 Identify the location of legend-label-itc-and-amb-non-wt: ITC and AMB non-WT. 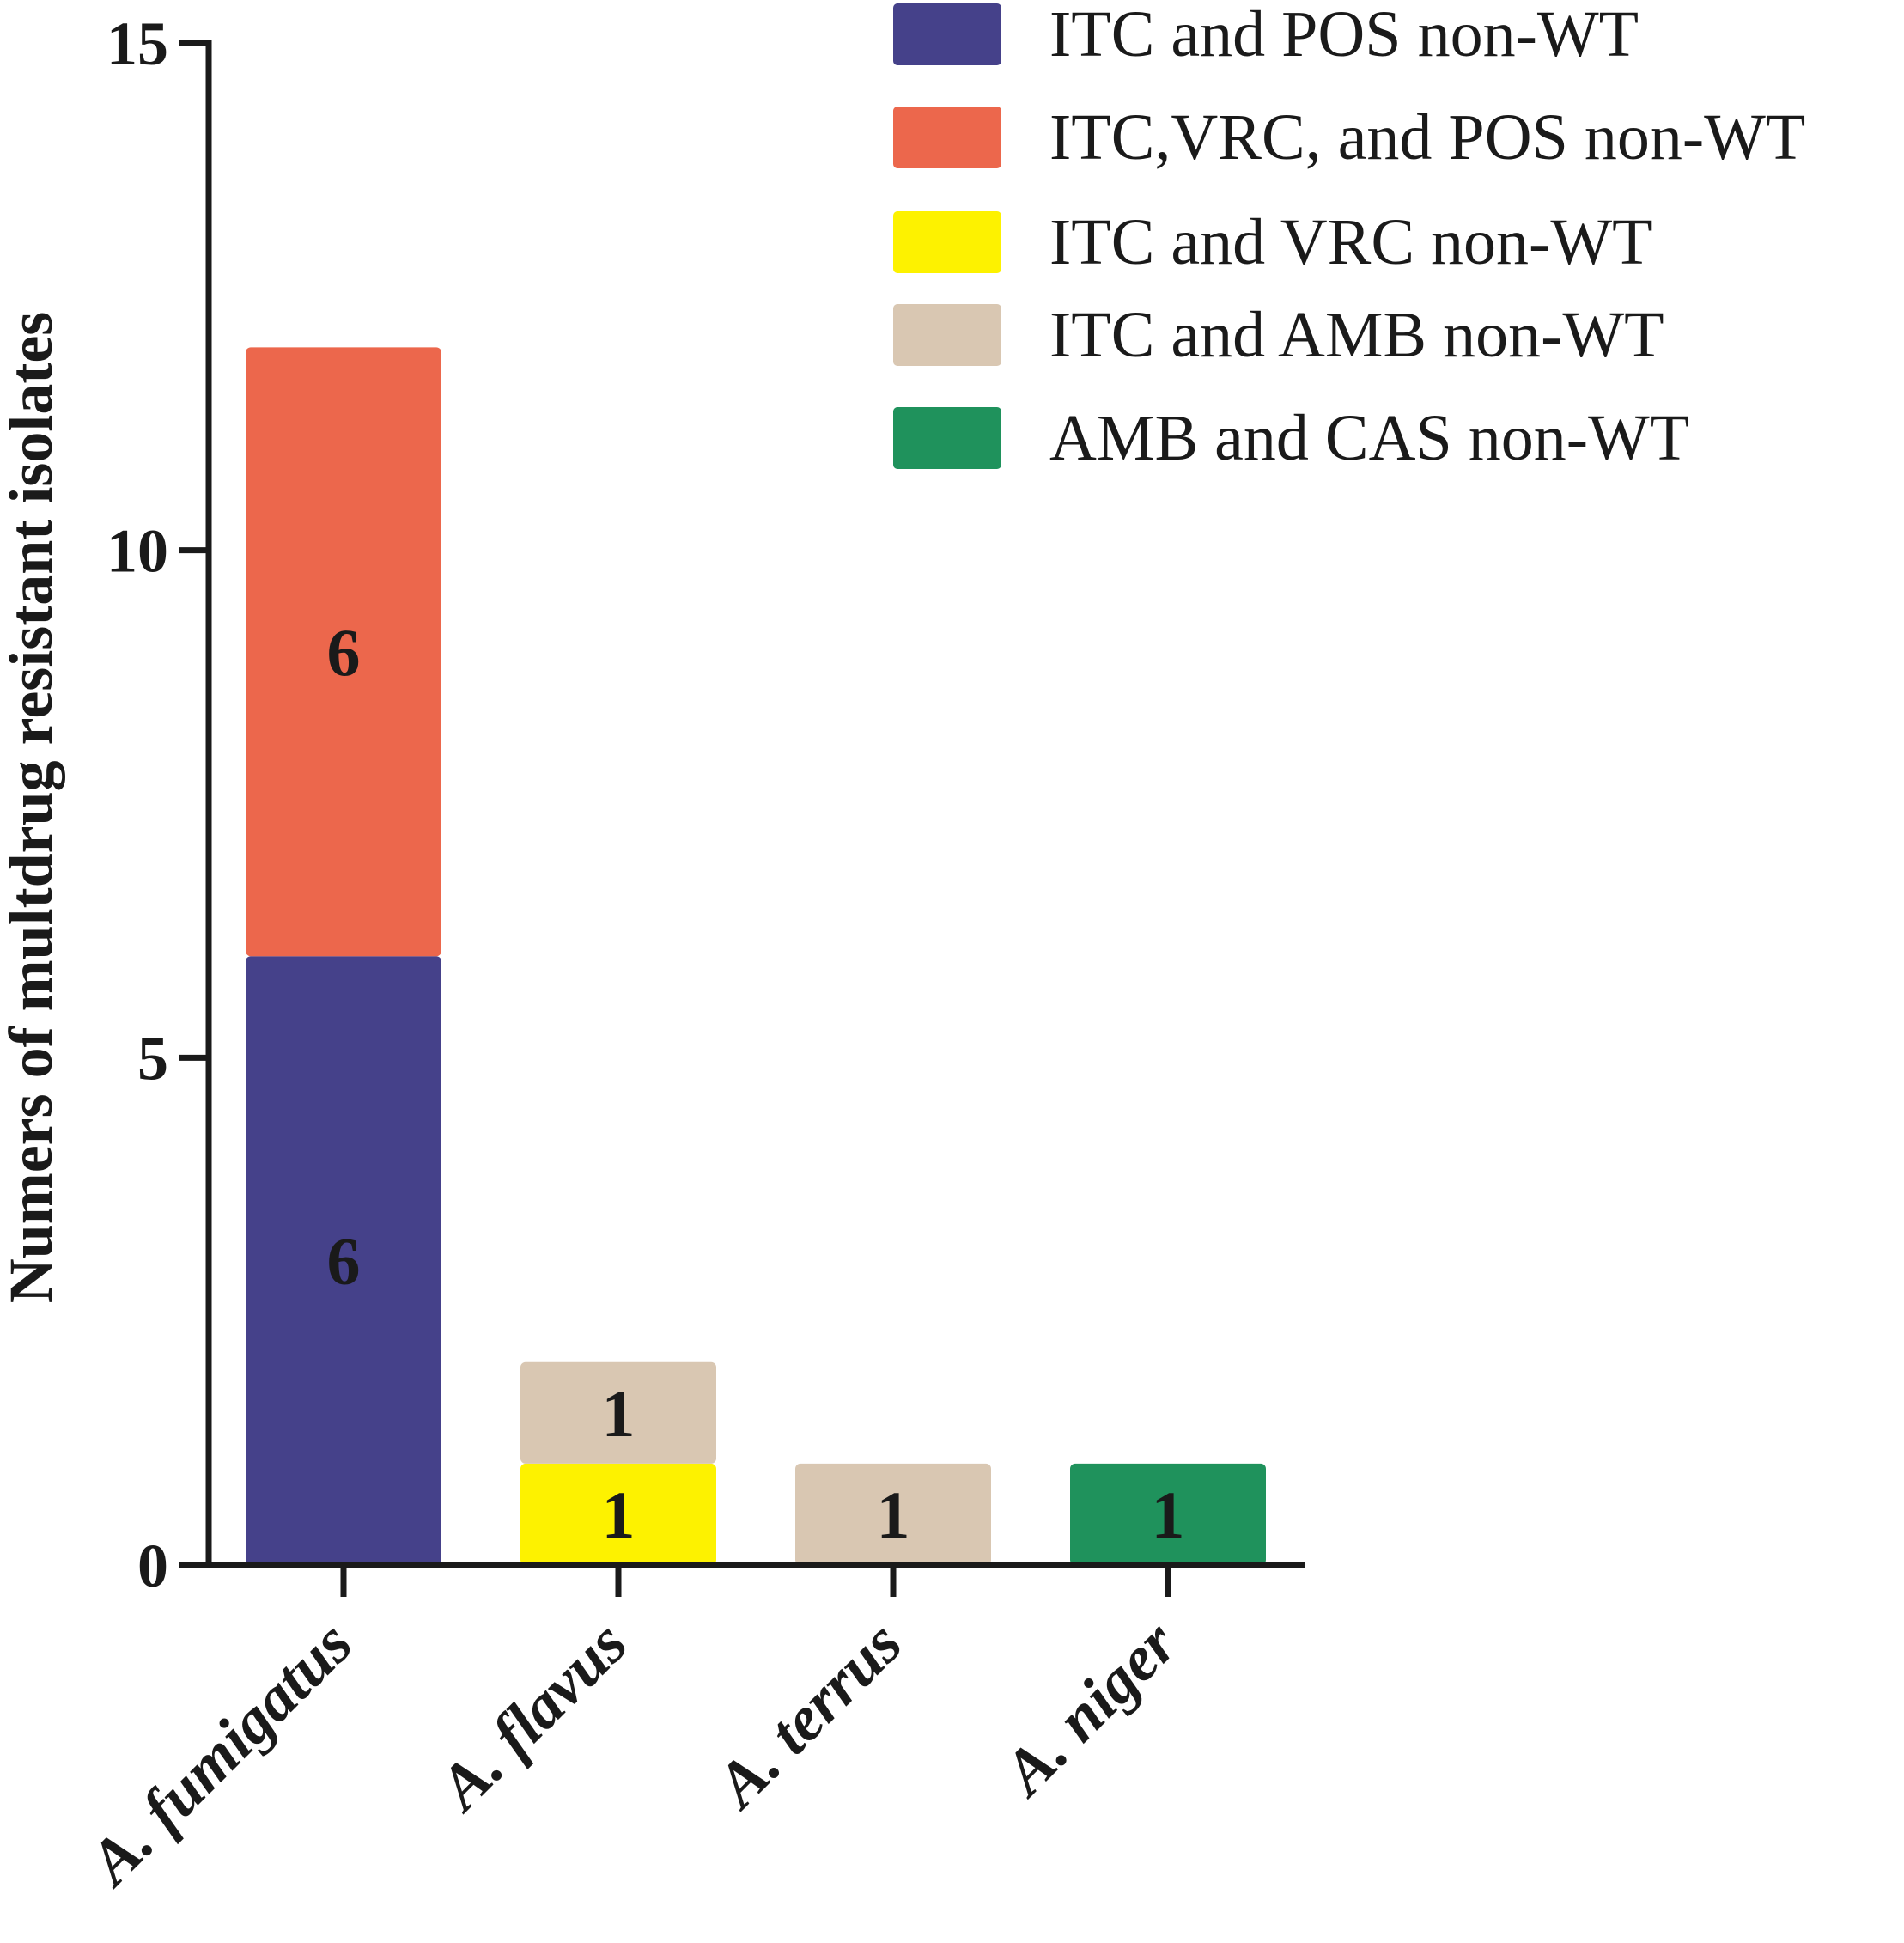
(1356, 335).